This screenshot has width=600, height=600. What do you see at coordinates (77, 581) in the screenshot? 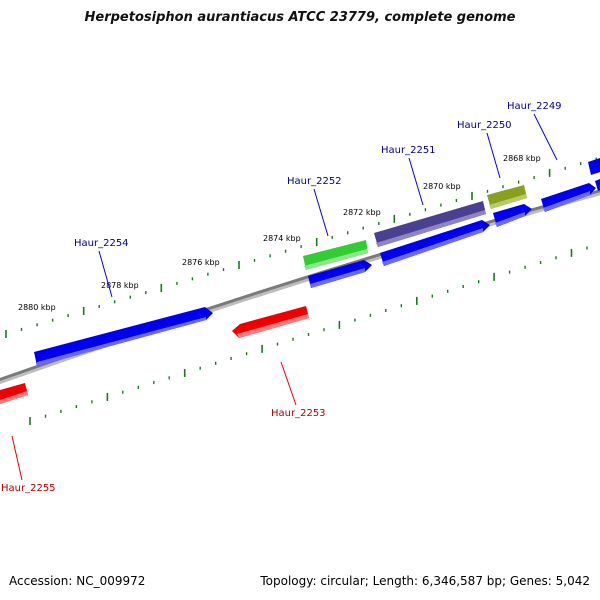
I see `accession-text: Accession: NC_009972` at bounding box center [77, 581].